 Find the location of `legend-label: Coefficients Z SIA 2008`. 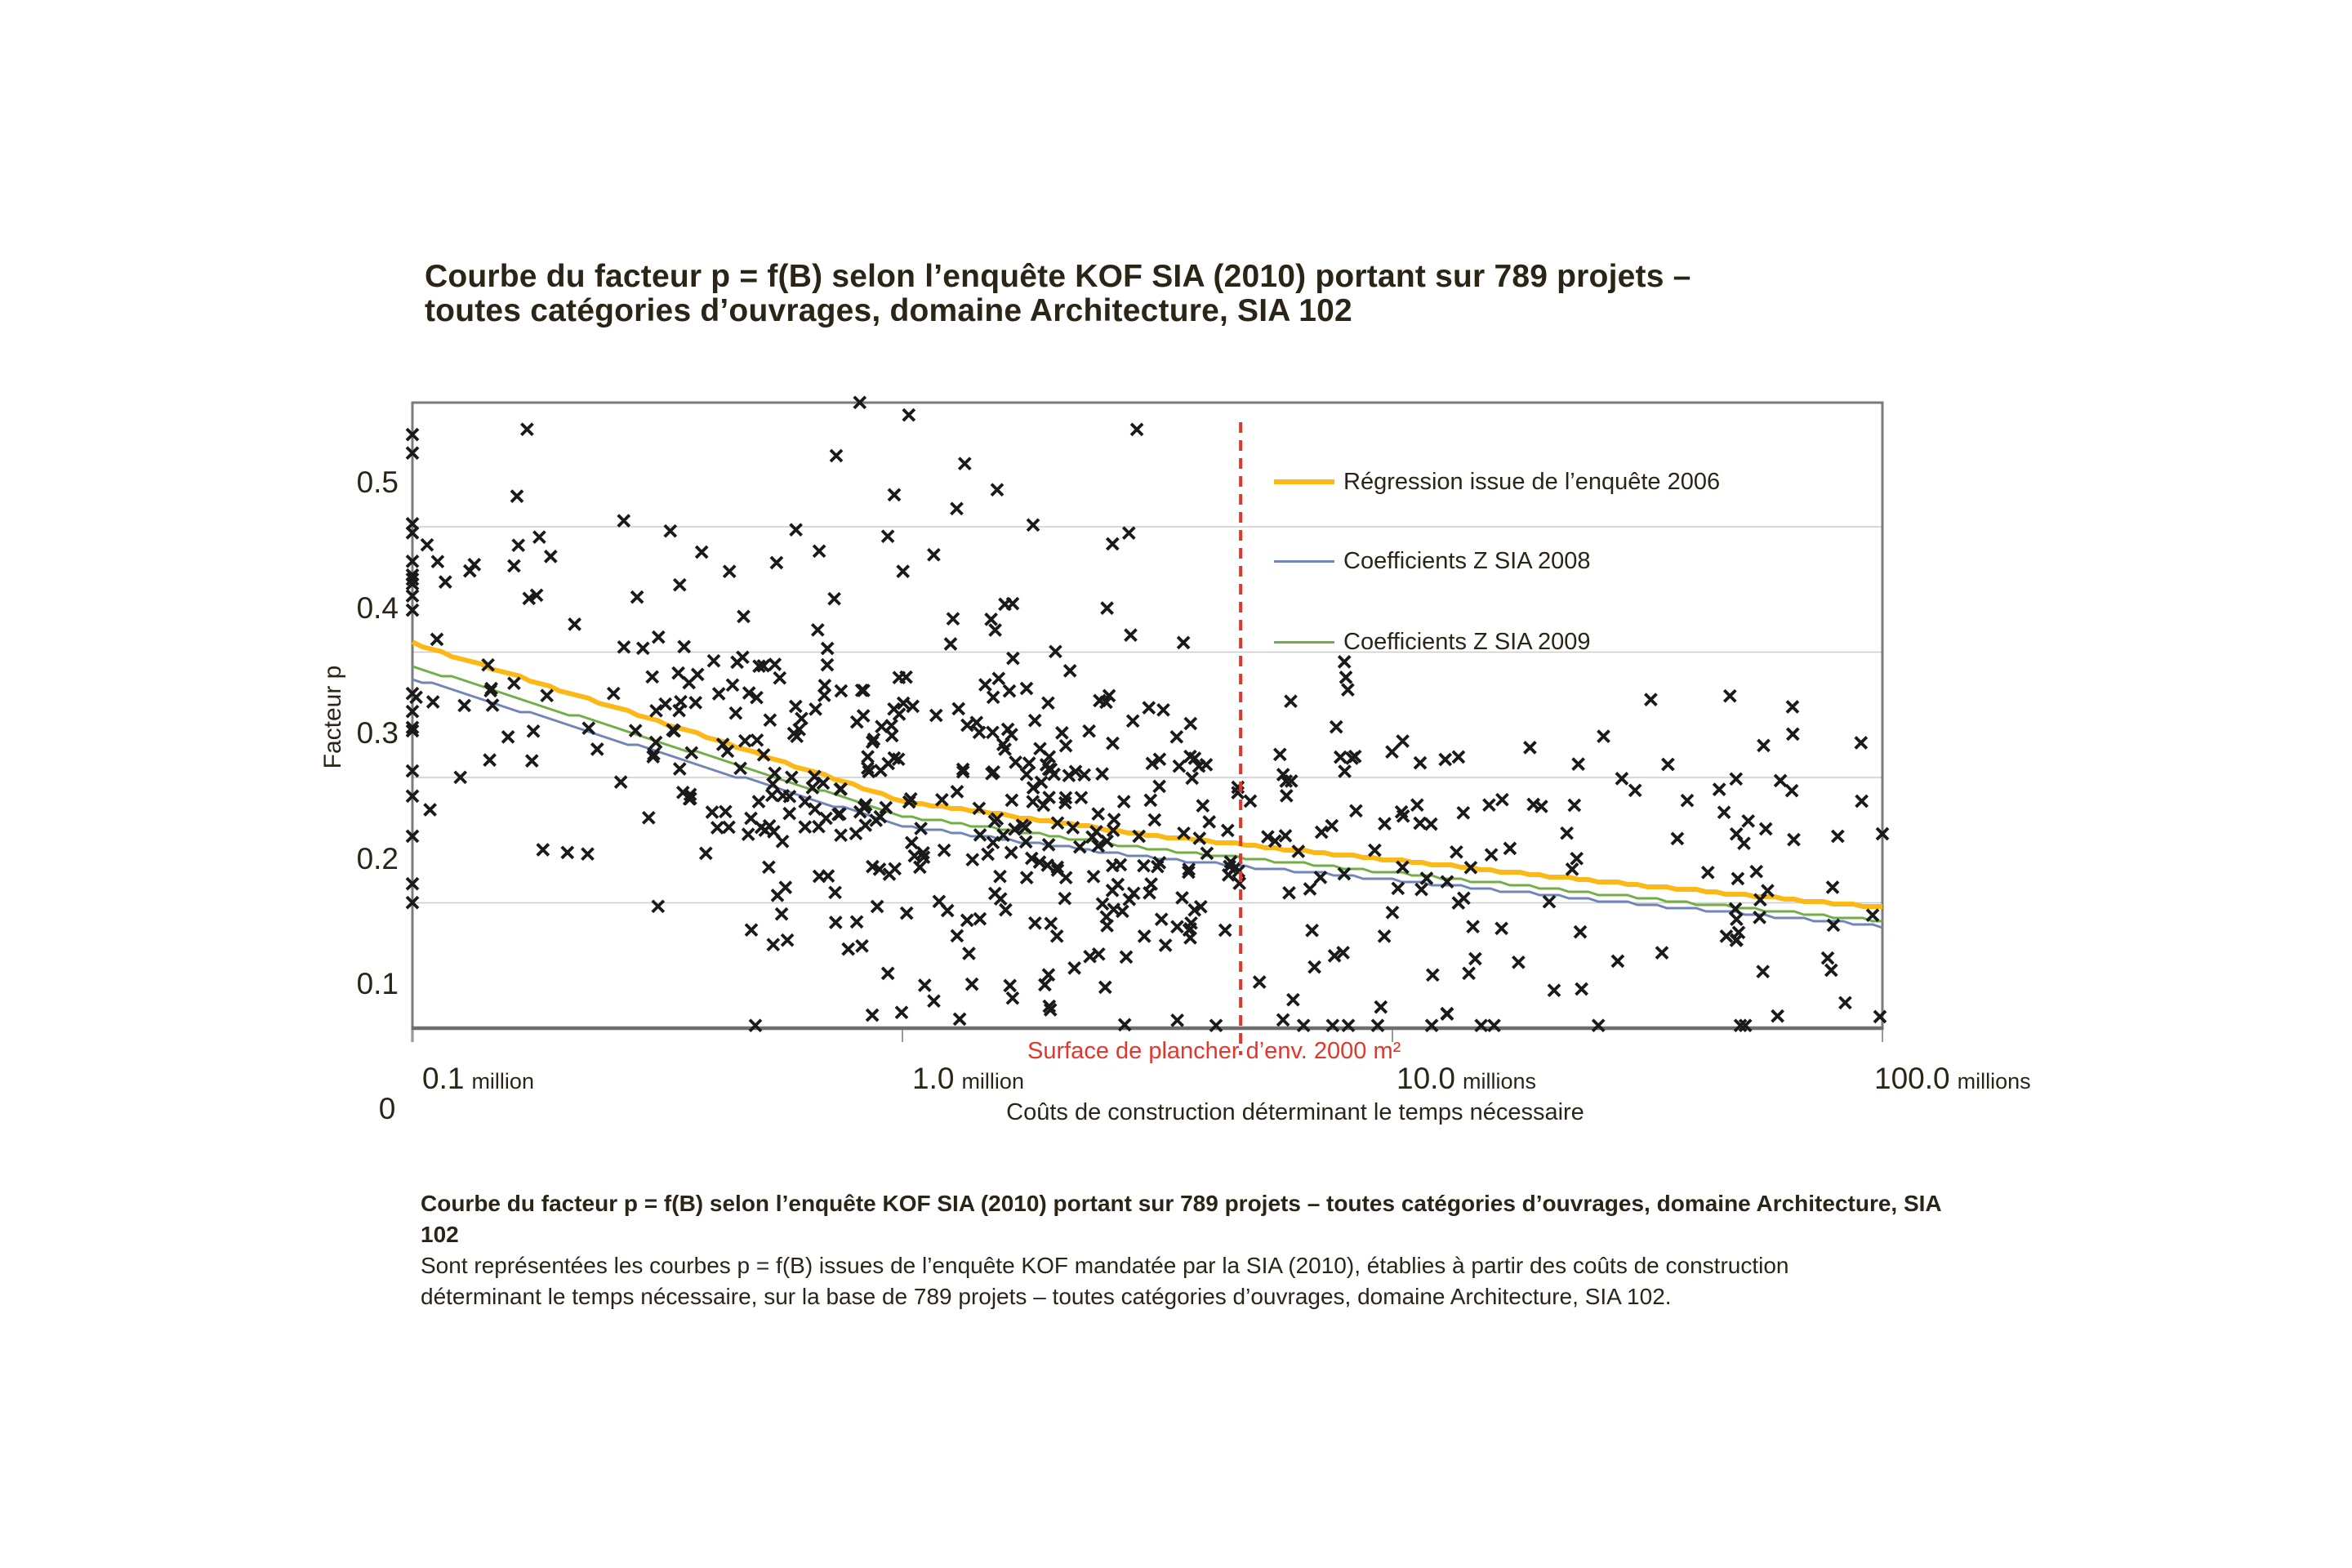

legend-label: Coefficients Z SIA 2008 is located at coordinates (1467, 560).